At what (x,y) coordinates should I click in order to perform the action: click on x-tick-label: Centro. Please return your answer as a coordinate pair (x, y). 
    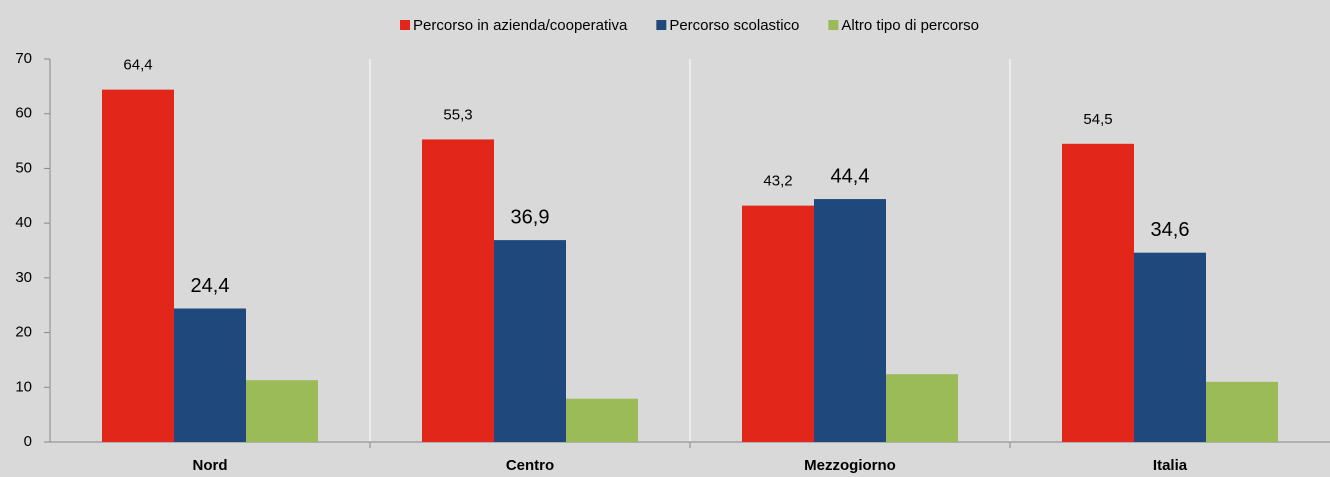
    Looking at the image, I should click on (530, 465).